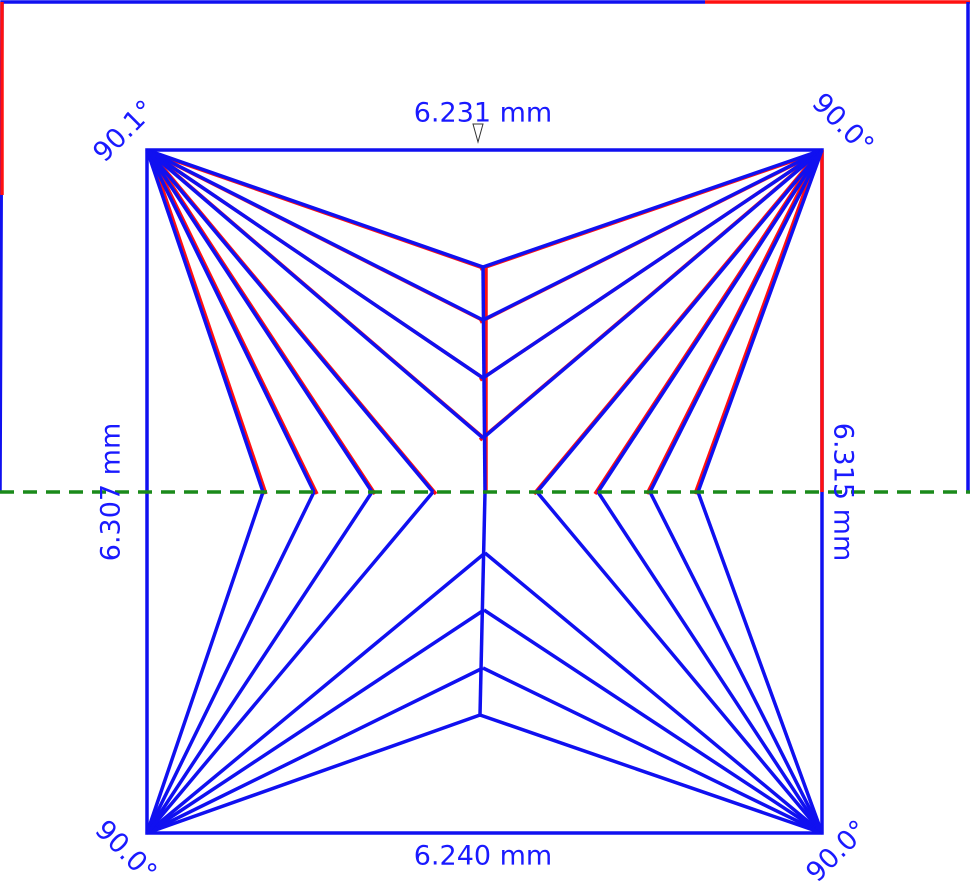 The height and width of the screenshot is (884, 970). I want to click on measure-bottom: 6.240 mm, so click(483, 856).